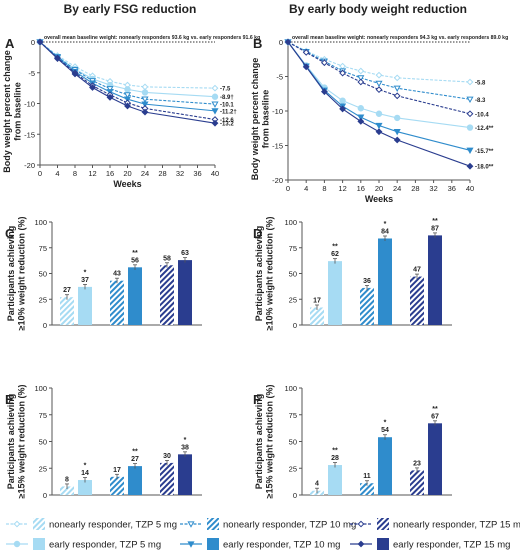  I want to click on end-value-label: -5.8, so click(480, 84).